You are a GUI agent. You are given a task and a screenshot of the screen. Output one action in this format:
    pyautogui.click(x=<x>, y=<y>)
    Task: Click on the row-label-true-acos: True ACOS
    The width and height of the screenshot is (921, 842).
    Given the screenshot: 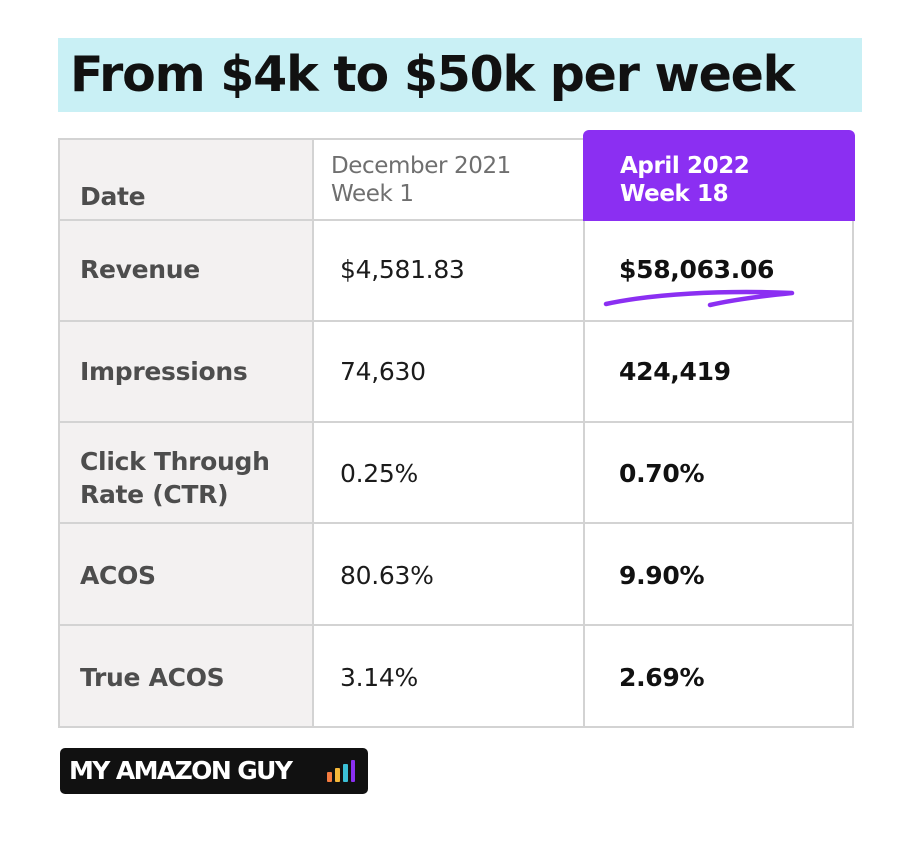 What is the action you would take?
    pyautogui.click(x=152, y=677)
    